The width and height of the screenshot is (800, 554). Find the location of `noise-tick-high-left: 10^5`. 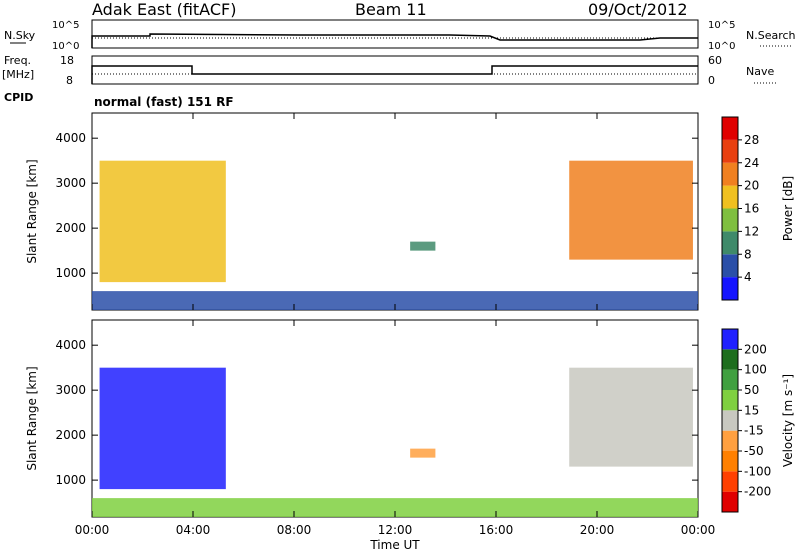

noise-tick-high-left: 10^5 is located at coordinates (65, 25).